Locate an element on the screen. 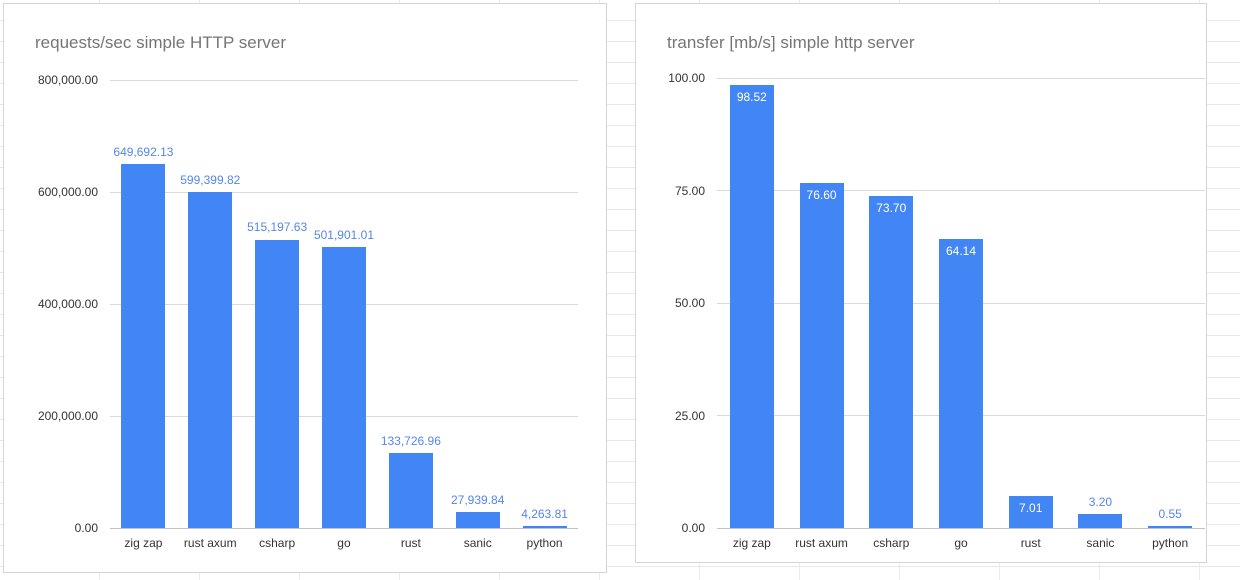  y-tick-label: 400,000.00 is located at coordinates (67, 304).